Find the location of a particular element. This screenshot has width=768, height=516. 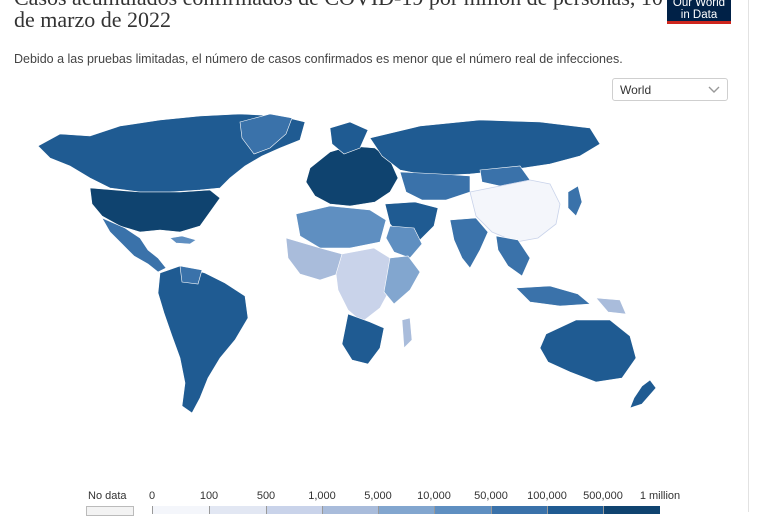

map-region-east-africa is located at coordinates (402, 280).